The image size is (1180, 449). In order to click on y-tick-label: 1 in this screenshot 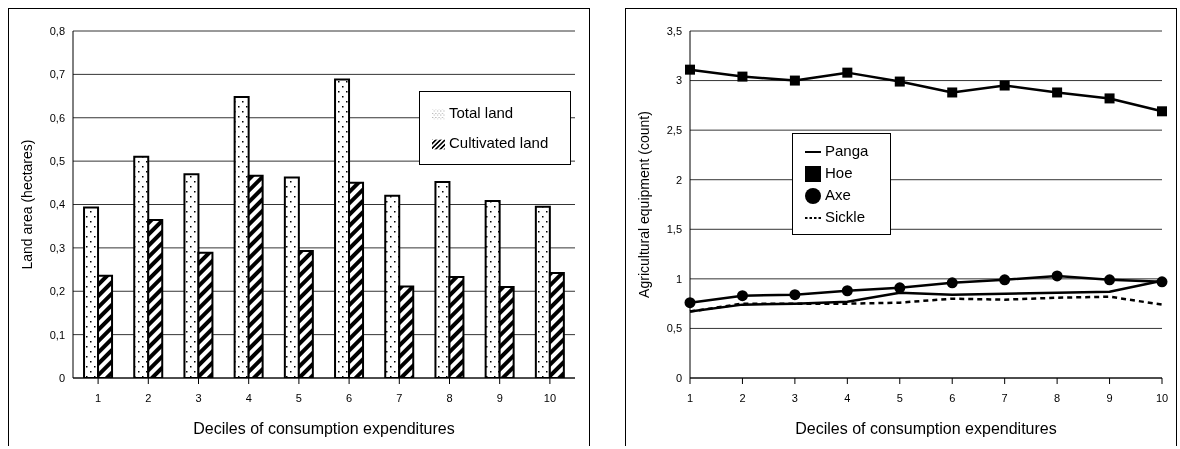, I will do `click(678, 278)`.